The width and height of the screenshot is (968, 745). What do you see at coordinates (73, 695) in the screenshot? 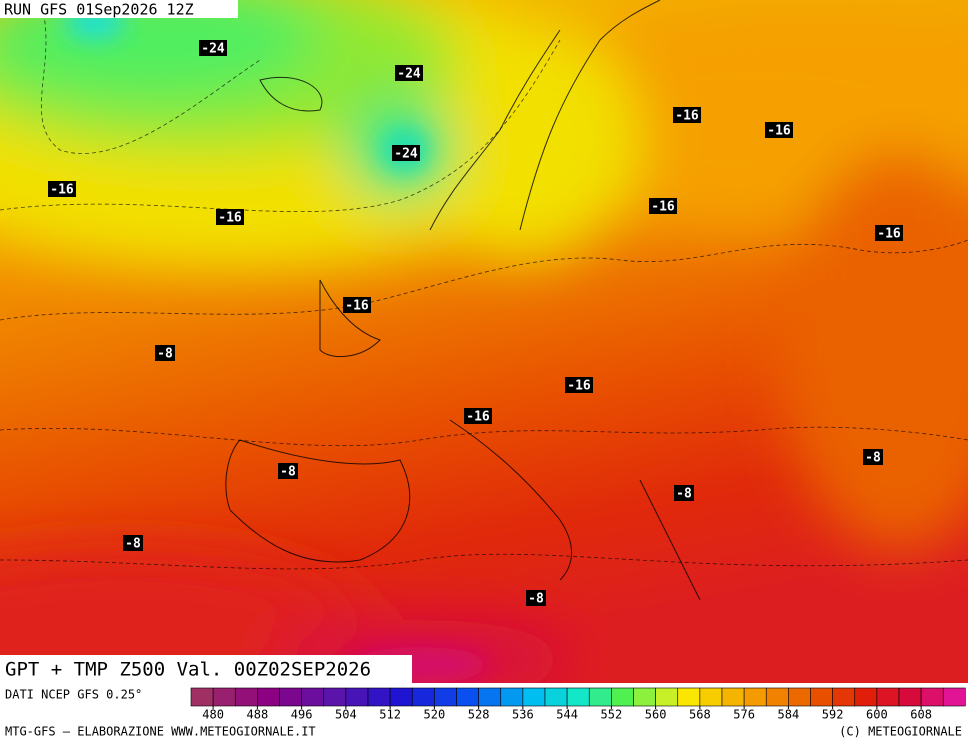
I see `source-label: DATI NCEP GFS 0.25°` at bounding box center [73, 695].